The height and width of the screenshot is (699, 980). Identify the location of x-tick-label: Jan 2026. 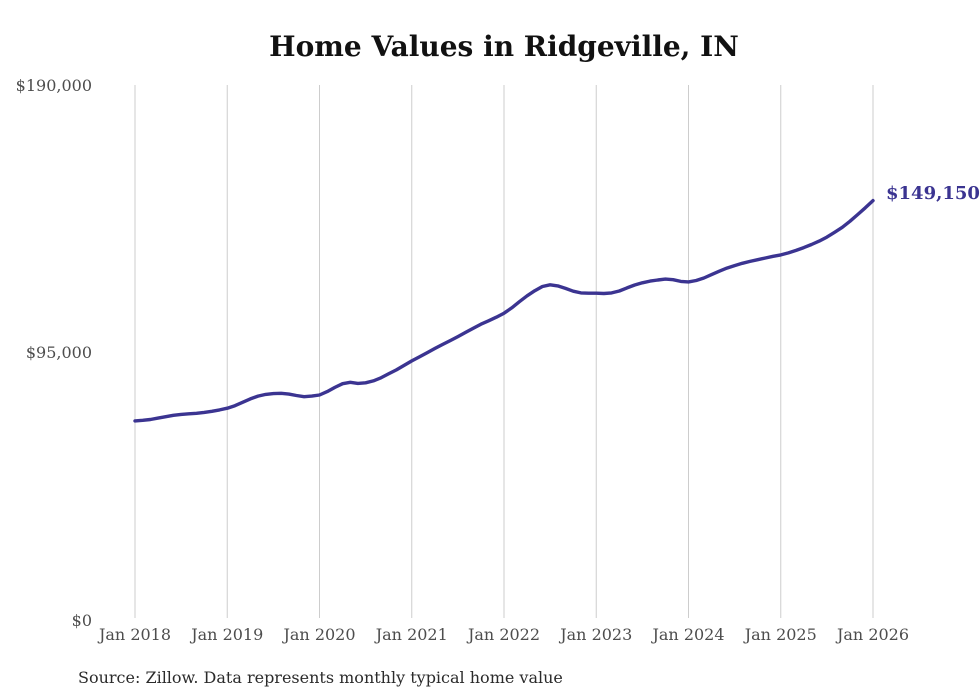
(873, 634).